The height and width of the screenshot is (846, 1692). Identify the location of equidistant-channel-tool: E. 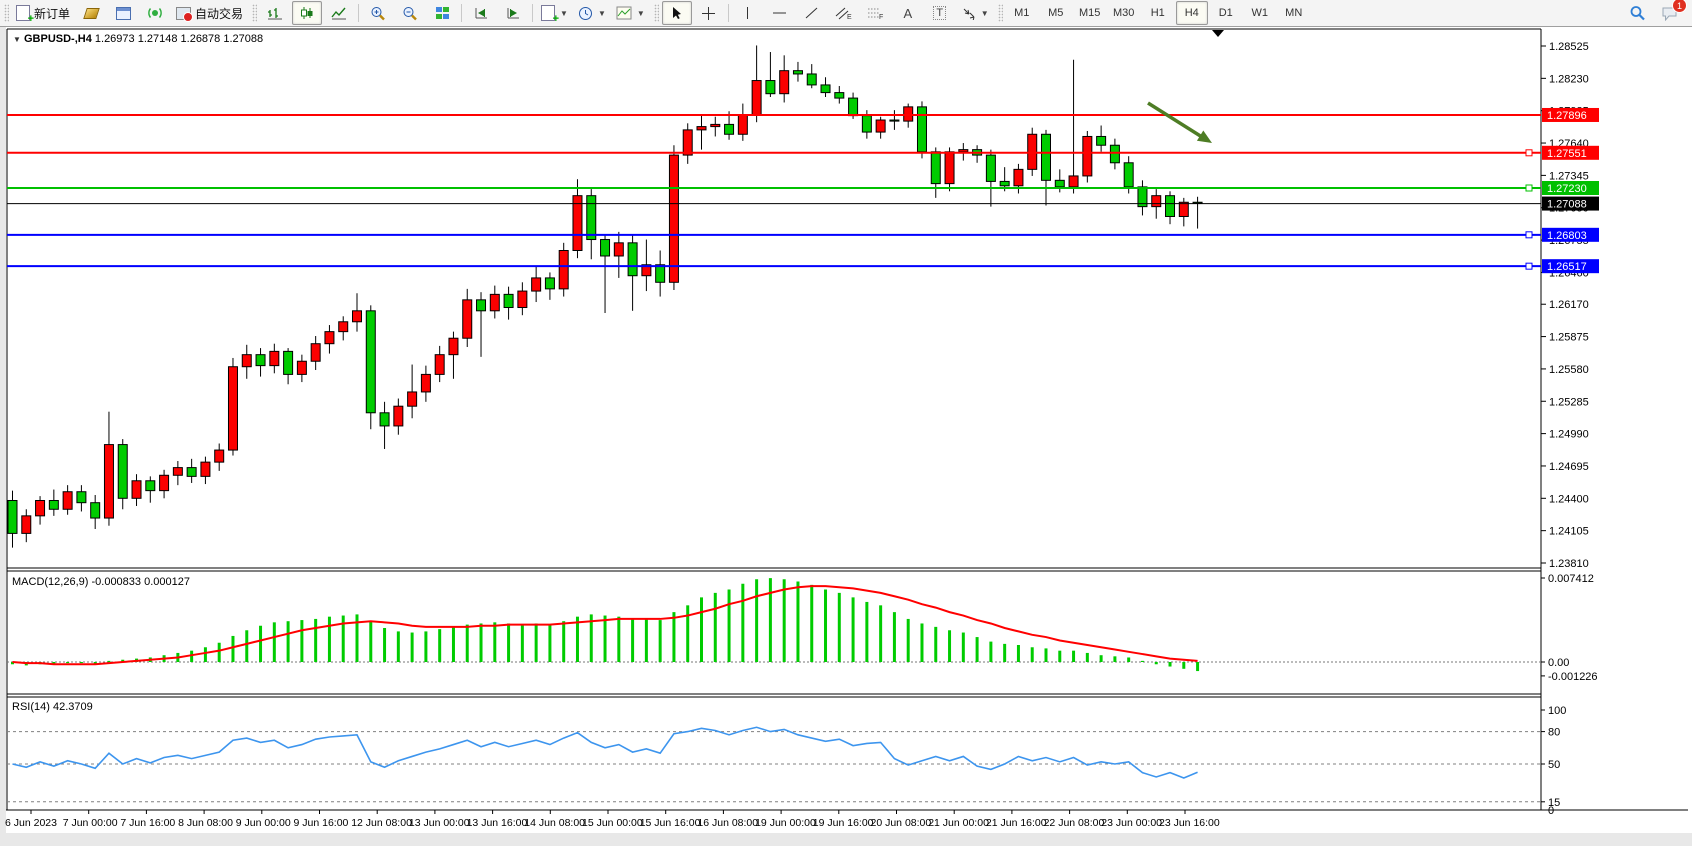
(844, 13).